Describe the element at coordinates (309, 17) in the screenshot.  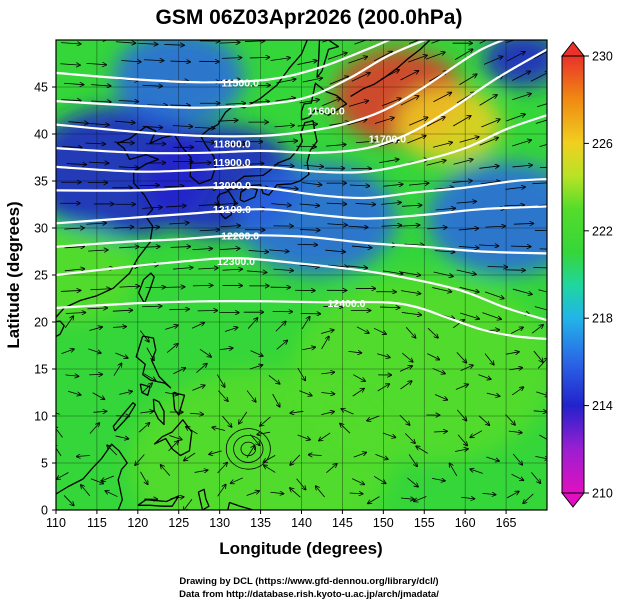
I see `map-title: GSM 06Z03Apr2026 (200.0hPa)` at that location.